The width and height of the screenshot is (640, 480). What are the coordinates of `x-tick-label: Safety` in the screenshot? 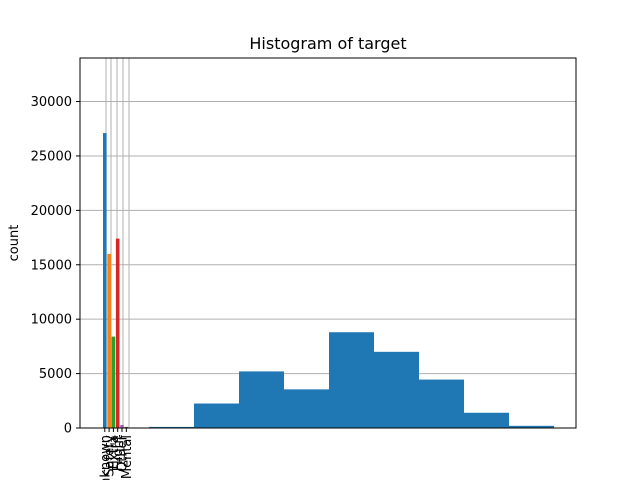 It's located at (110, 456).